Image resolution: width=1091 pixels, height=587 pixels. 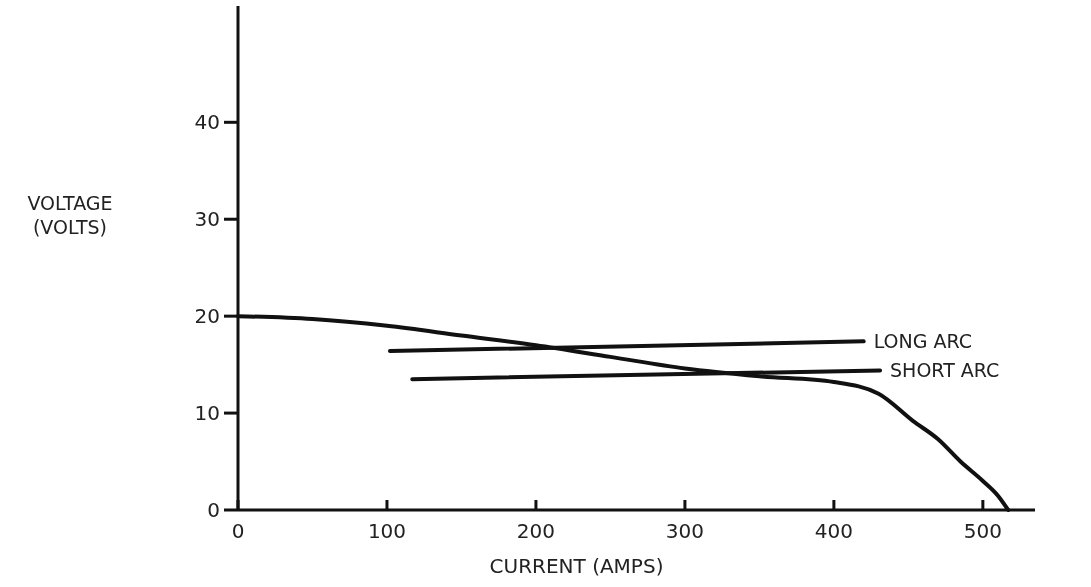 I want to click on x-tick-label: 0, so click(x=238, y=531).